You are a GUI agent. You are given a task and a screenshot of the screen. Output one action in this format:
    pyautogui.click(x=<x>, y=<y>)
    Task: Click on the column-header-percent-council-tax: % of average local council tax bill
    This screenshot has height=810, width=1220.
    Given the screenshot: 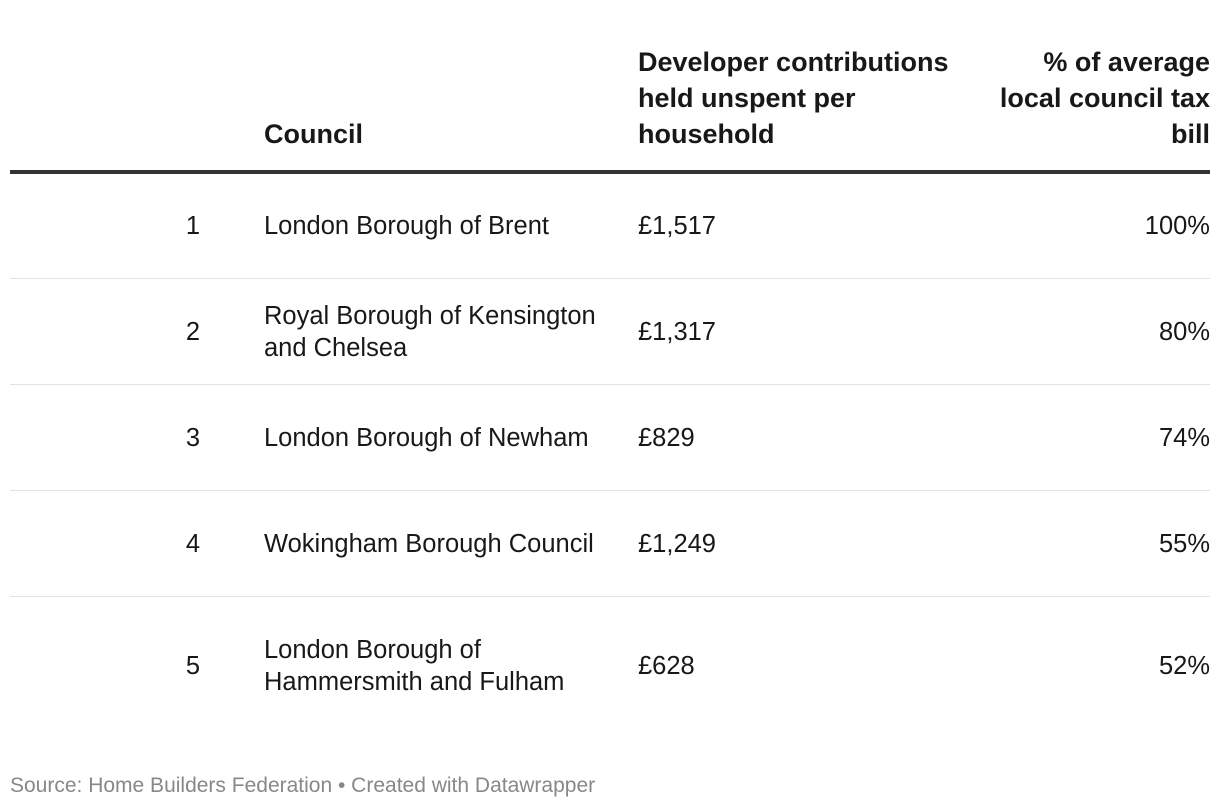 What is the action you would take?
    pyautogui.click(x=1099, y=87)
    